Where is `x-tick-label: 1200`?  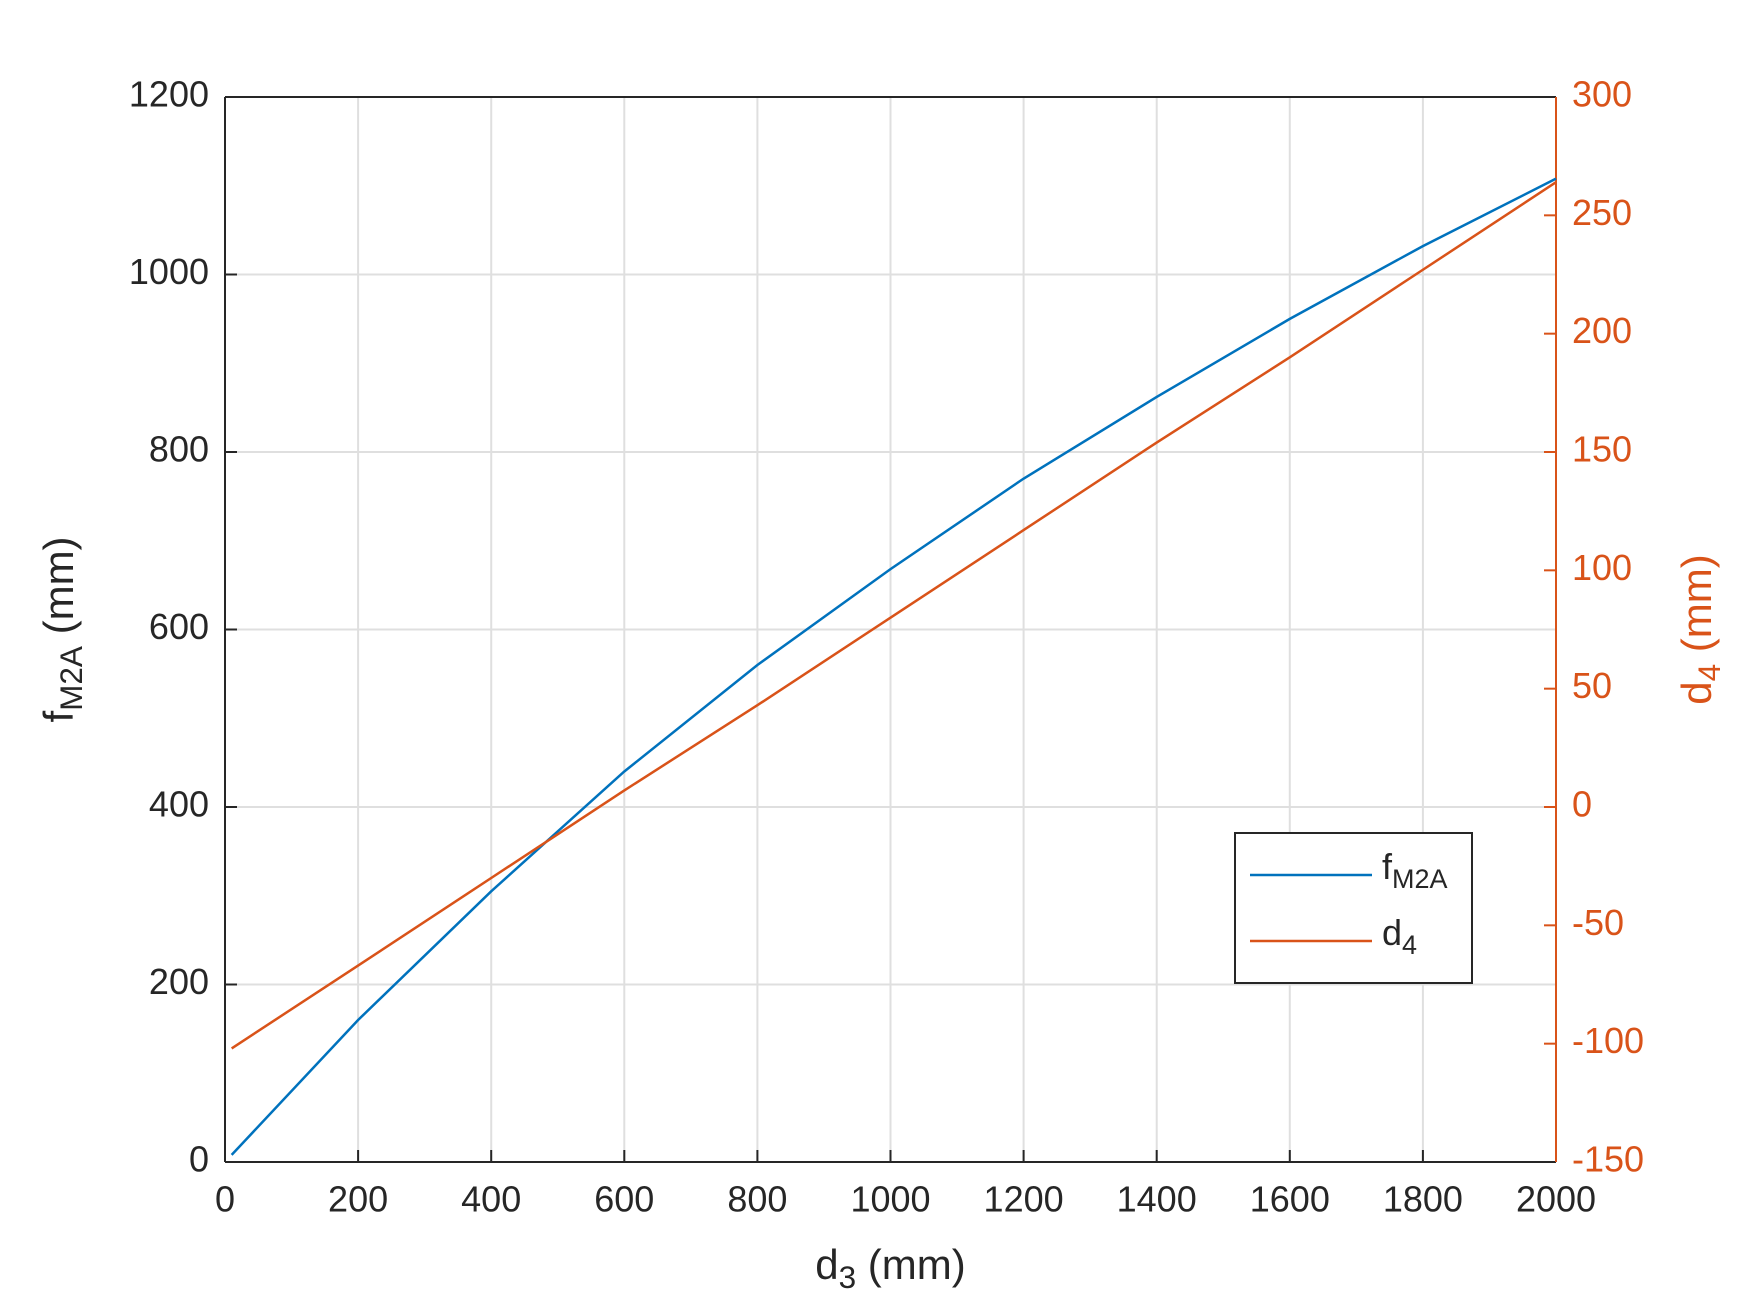
x-tick-label: 1200 is located at coordinates (1024, 1199).